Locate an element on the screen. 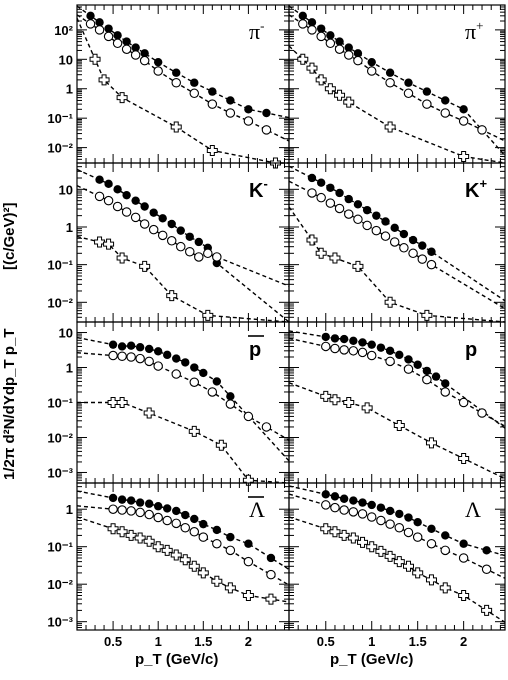 This screenshot has width=508, height=680. particle-label-charge: + is located at coordinates (483, 183).